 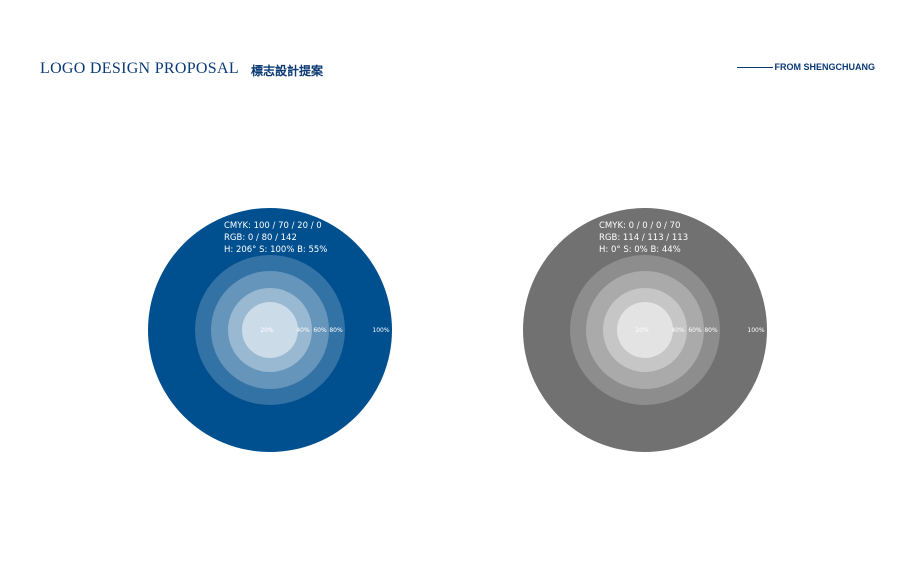 I want to click on blue-cmyk-value: CMYK: 100 / 70 / 20 / 0, so click(x=273, y=226).